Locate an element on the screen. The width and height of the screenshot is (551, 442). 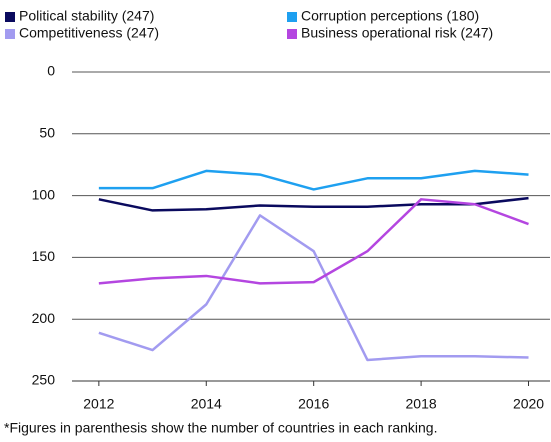
y-tick-label: 100 is located at coordinates (44, 194).